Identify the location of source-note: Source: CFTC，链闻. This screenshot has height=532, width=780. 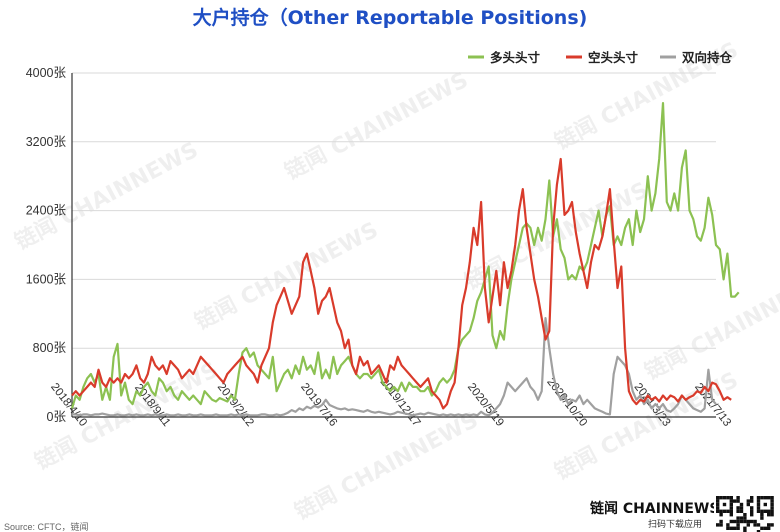
(46, 526).